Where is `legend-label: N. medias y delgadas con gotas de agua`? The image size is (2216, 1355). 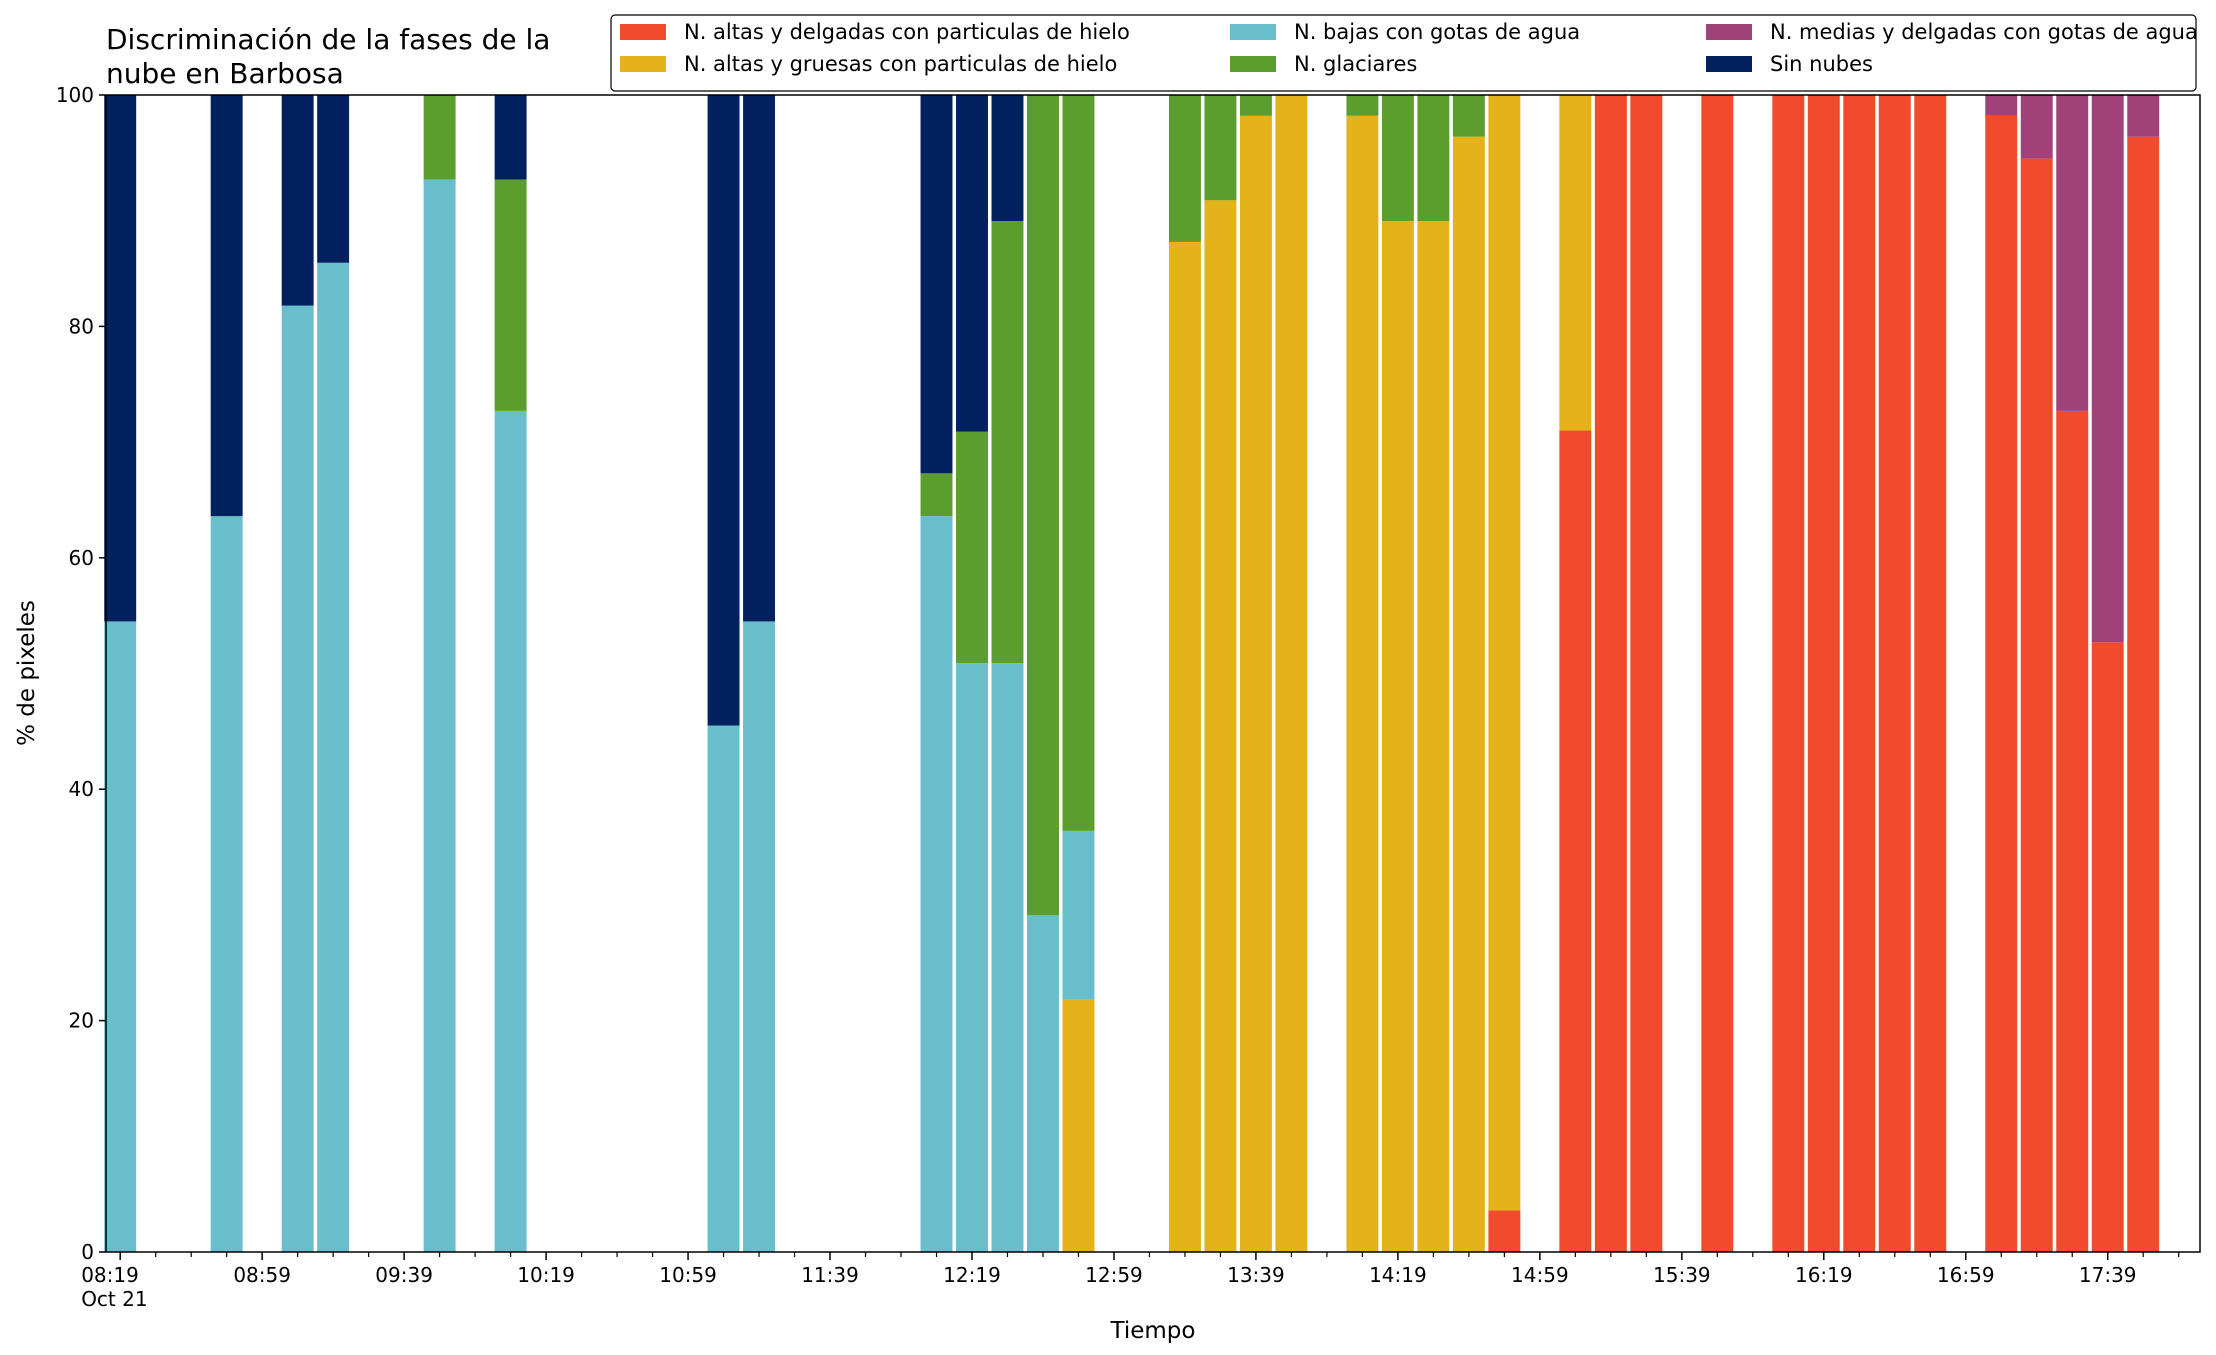 legend-label: N. medias y delgadas con gotas de agua is located at coordinates (1984, 32).